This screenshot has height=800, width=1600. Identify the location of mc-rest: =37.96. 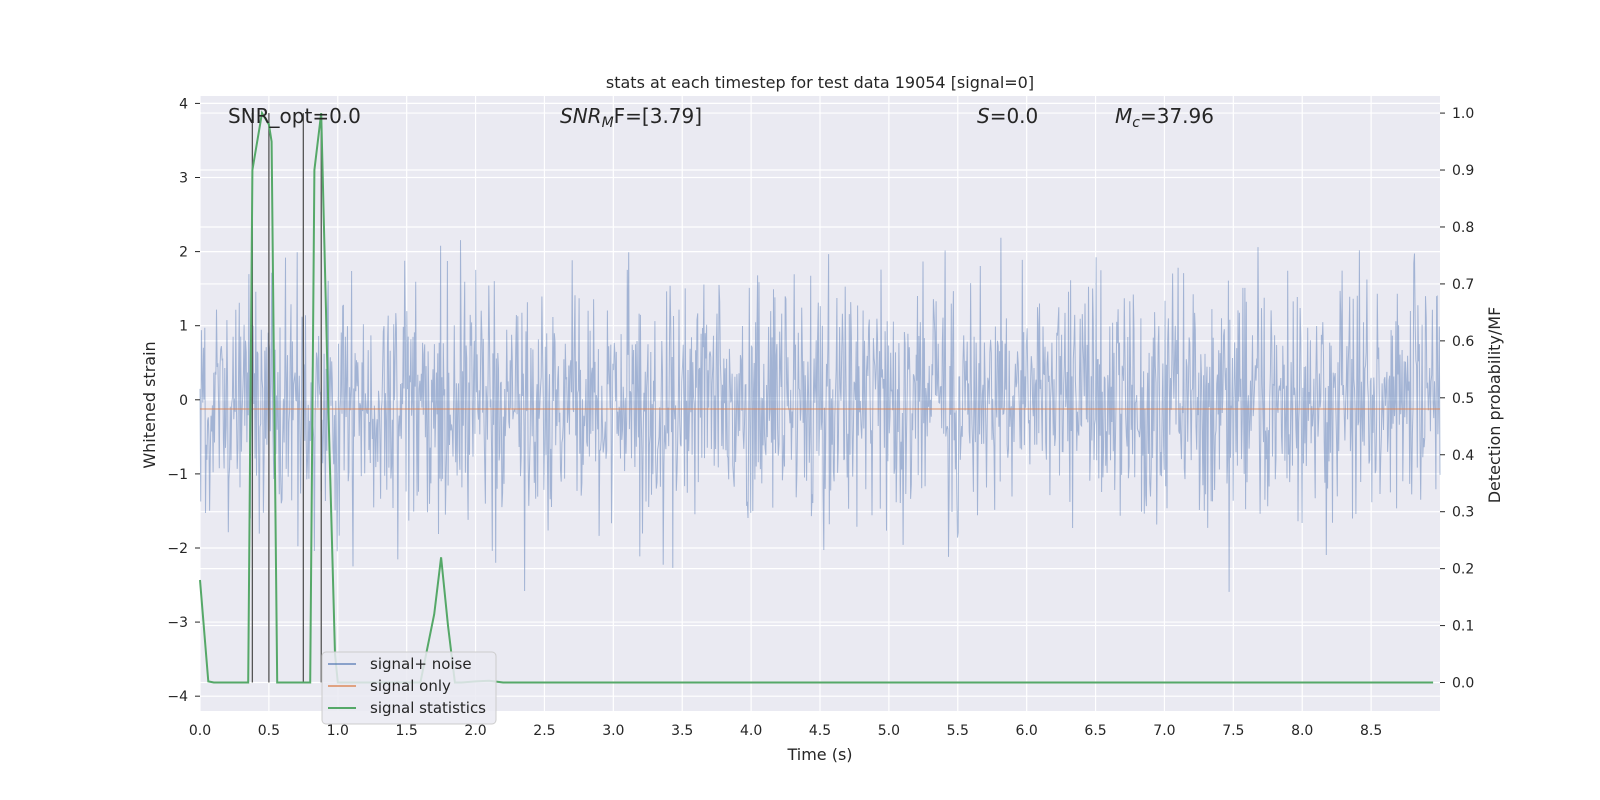
(1177, 116).